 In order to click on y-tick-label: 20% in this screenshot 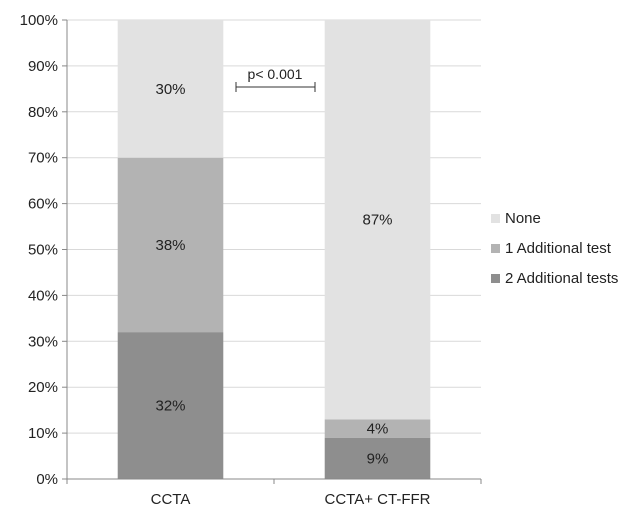, I will do `click(43, 387)`.